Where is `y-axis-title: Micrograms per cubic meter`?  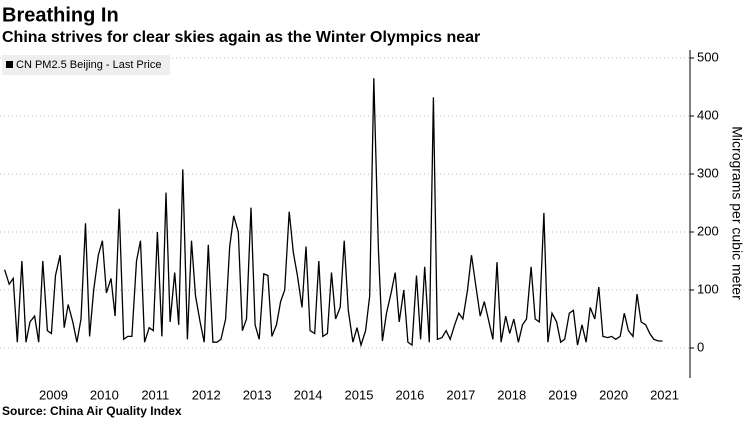 y-axis-title: Micrograms per cubic meter is located at coordinates (737, 213).